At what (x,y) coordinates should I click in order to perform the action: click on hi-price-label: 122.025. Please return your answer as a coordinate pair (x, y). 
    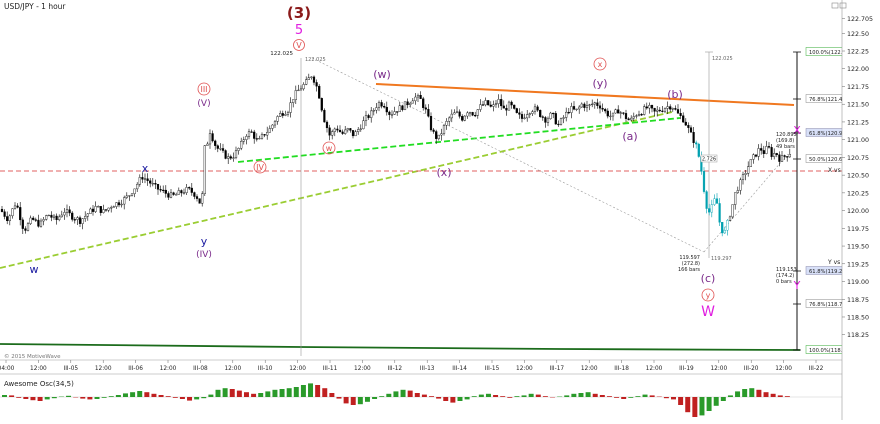
    Looking at the image, I should click on (281, 54).